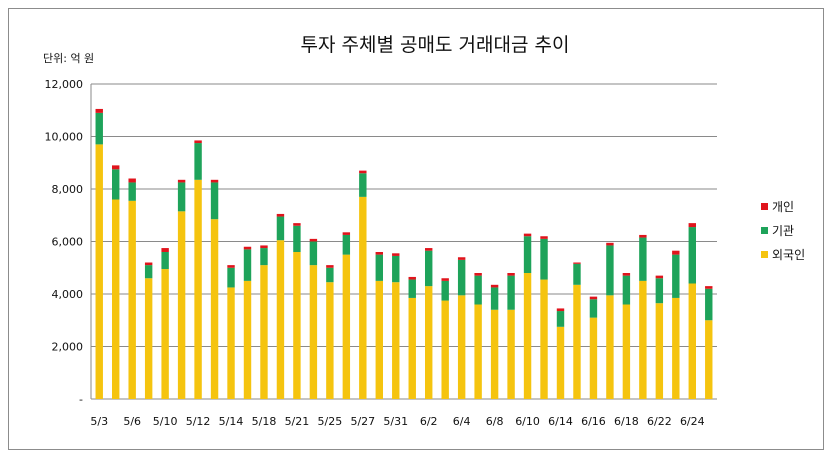 This screenshot has width=834, height=462. What do you see at coordinates (132, 421) in the screenshot?
I see `x-tick-label: 5/6` at bounding box center [132, 421].